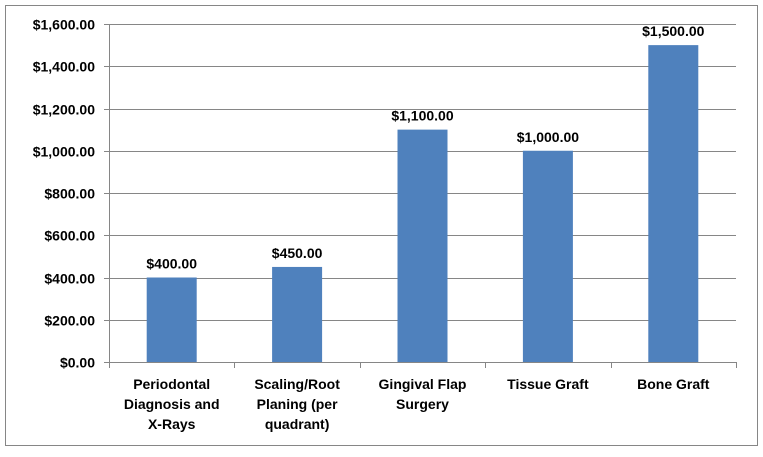 The width and height of the screenshot is (763, 457). What do you see at coordinates (64, 67) in the screenshot?
I see `y-tick-label: $1,400.00` at bounding box center [64, 67].